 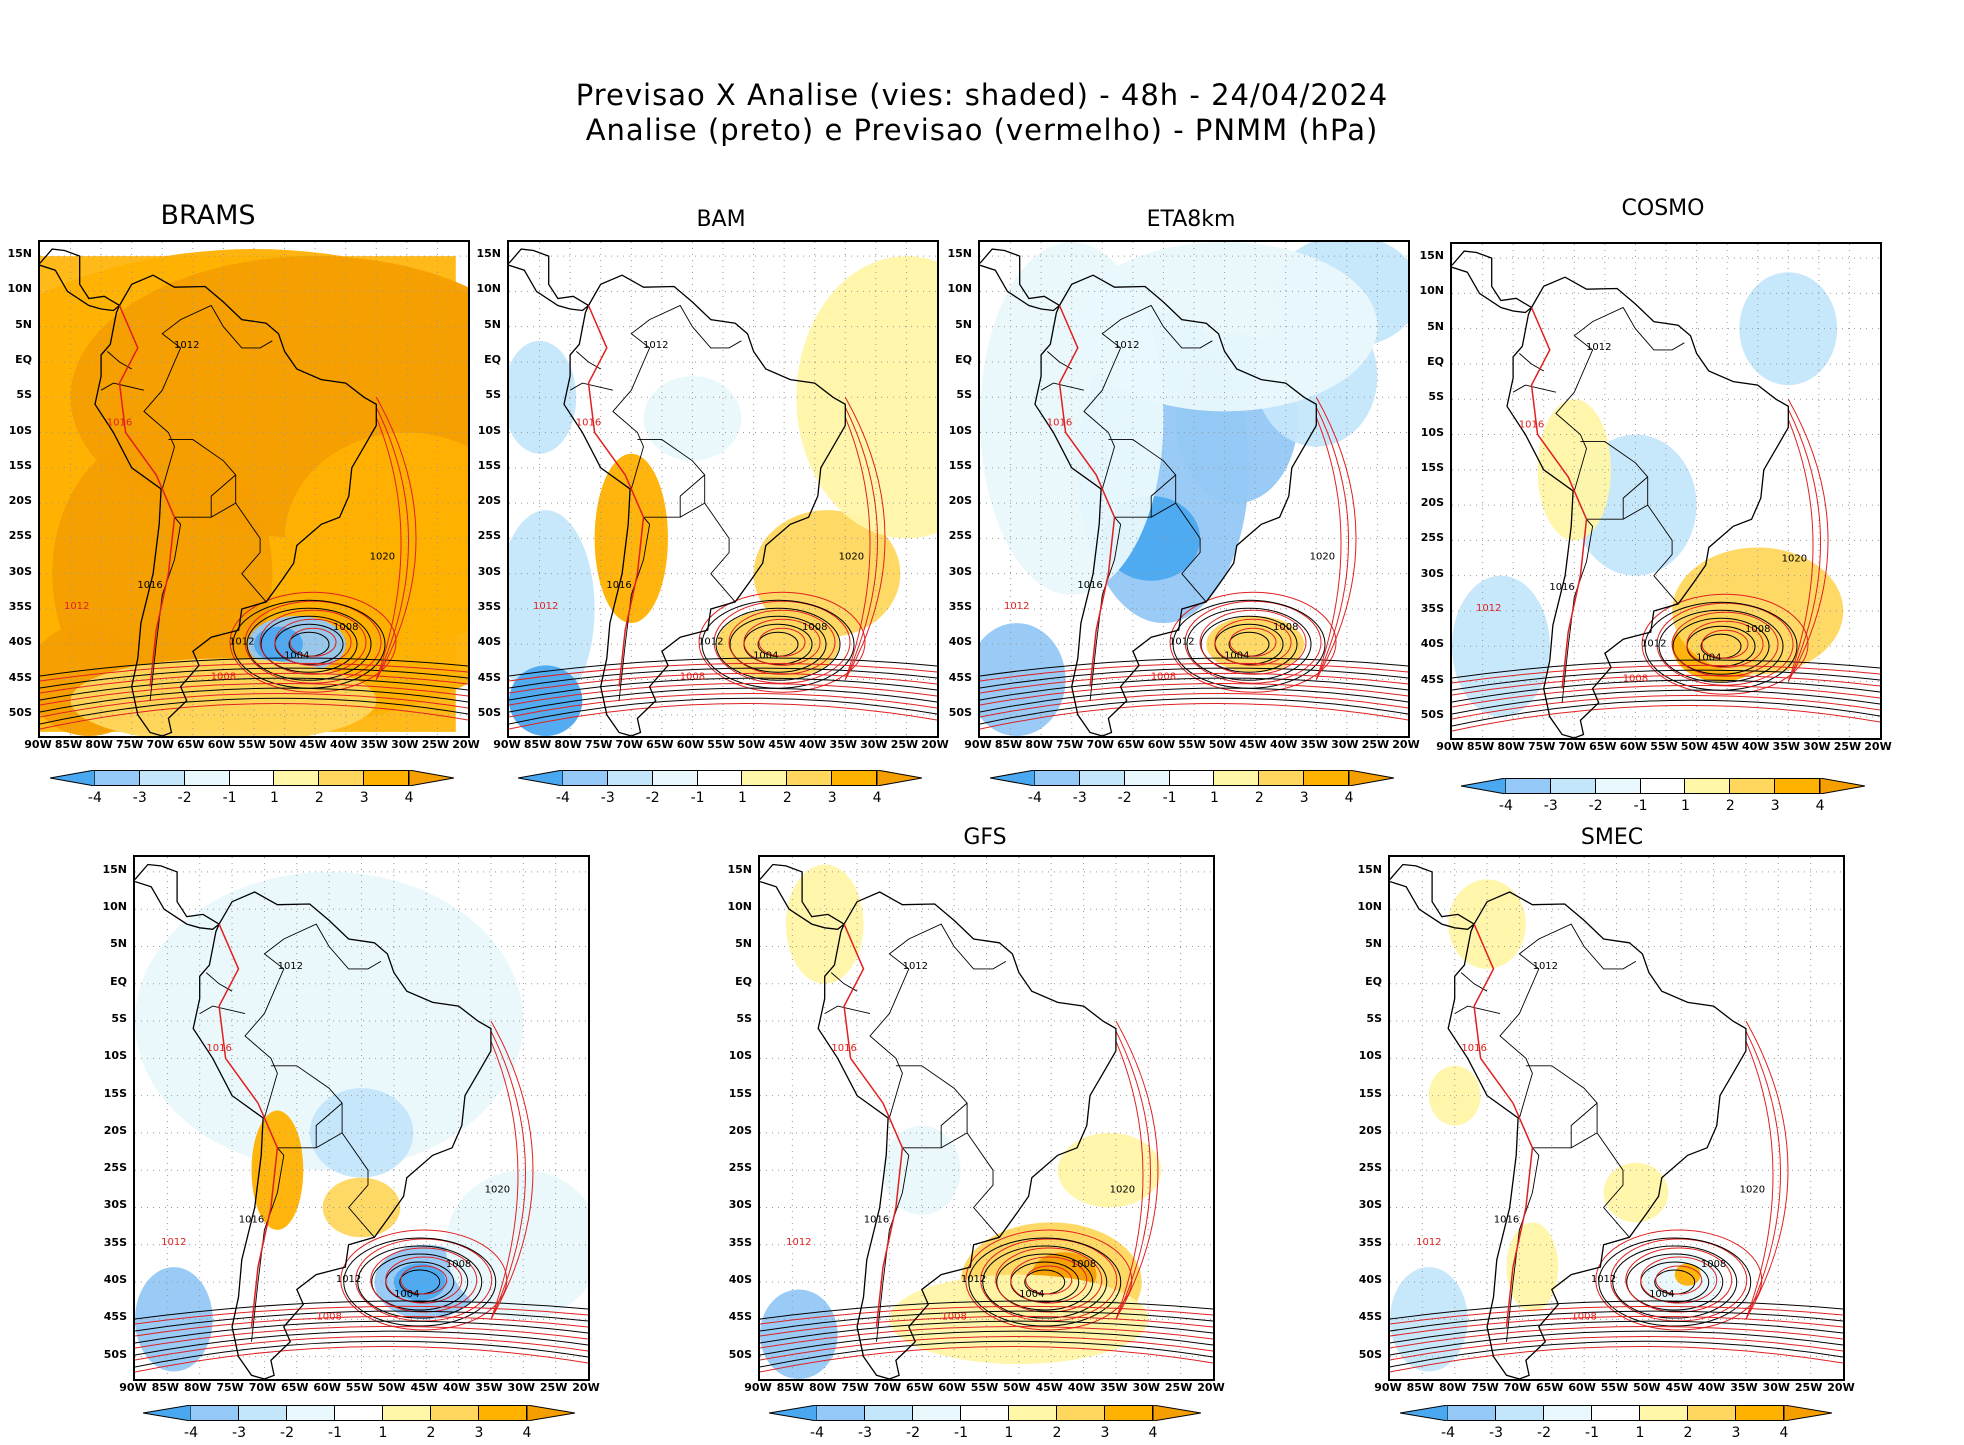 What do you see at coordinates (20, 571) in the screenshot?
I see `latitude-tick-label: 30S` at bounding box center [20, 571].